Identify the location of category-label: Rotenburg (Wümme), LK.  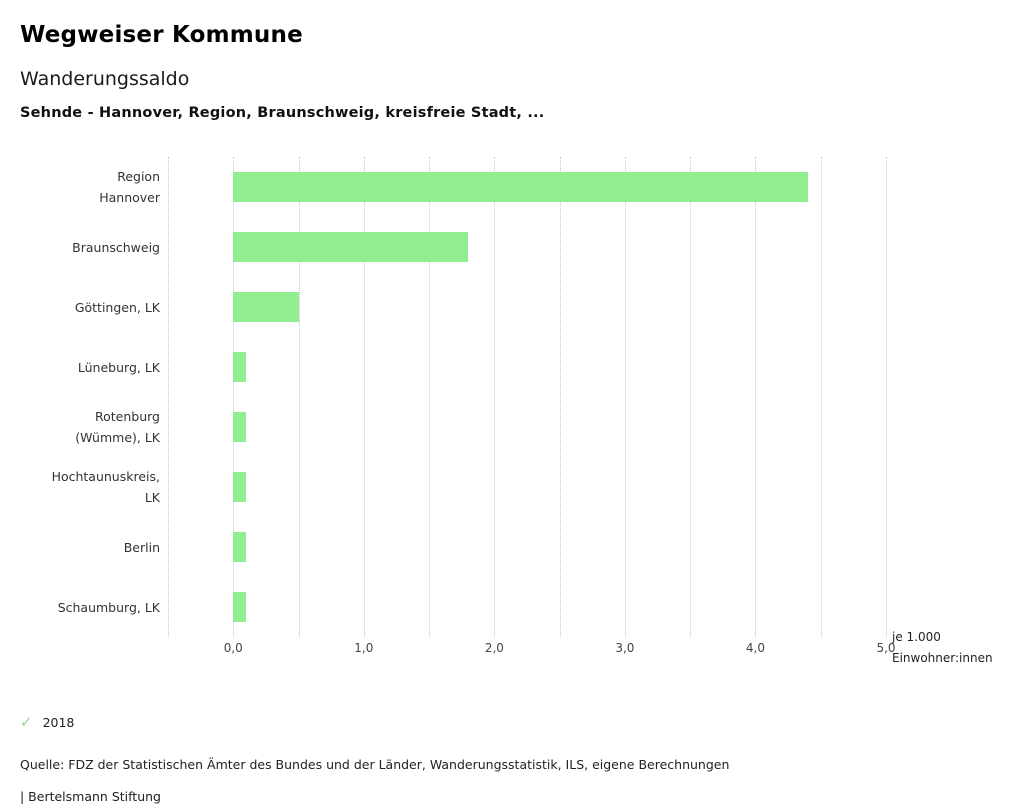
(117, 427).